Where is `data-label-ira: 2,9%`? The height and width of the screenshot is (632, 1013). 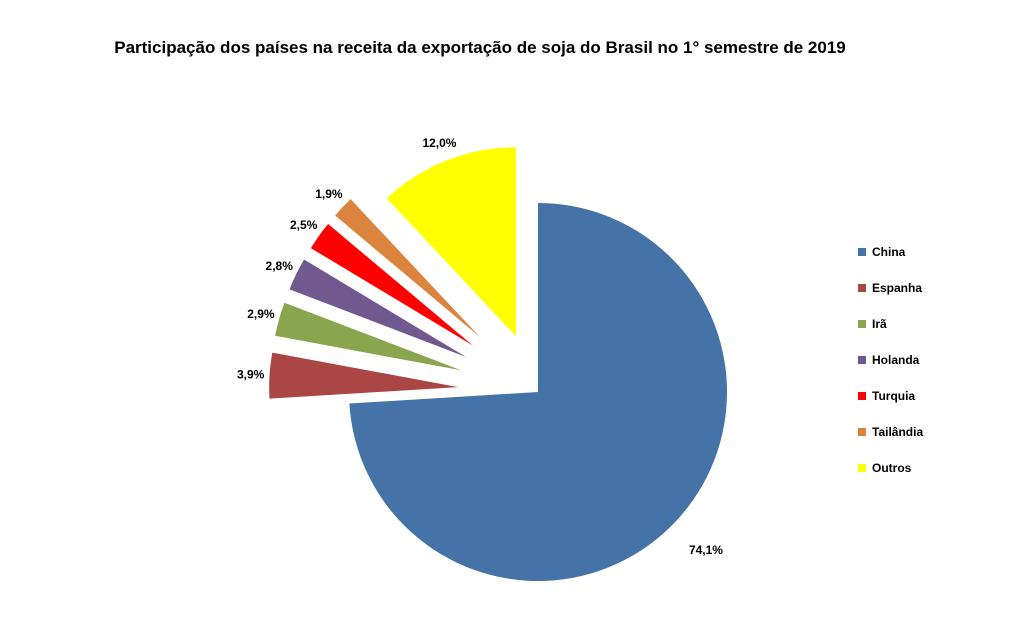 data-label-ira: 2,9% is located at coordinates (261, 314).